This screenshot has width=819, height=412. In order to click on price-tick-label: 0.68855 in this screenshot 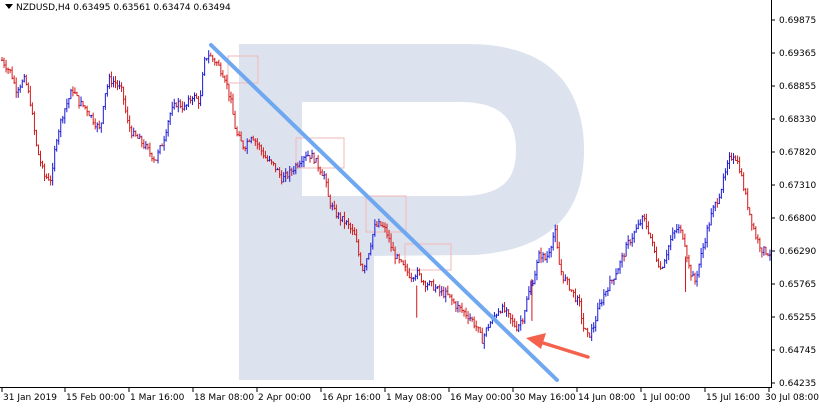, I will do `click(797, 87)`.